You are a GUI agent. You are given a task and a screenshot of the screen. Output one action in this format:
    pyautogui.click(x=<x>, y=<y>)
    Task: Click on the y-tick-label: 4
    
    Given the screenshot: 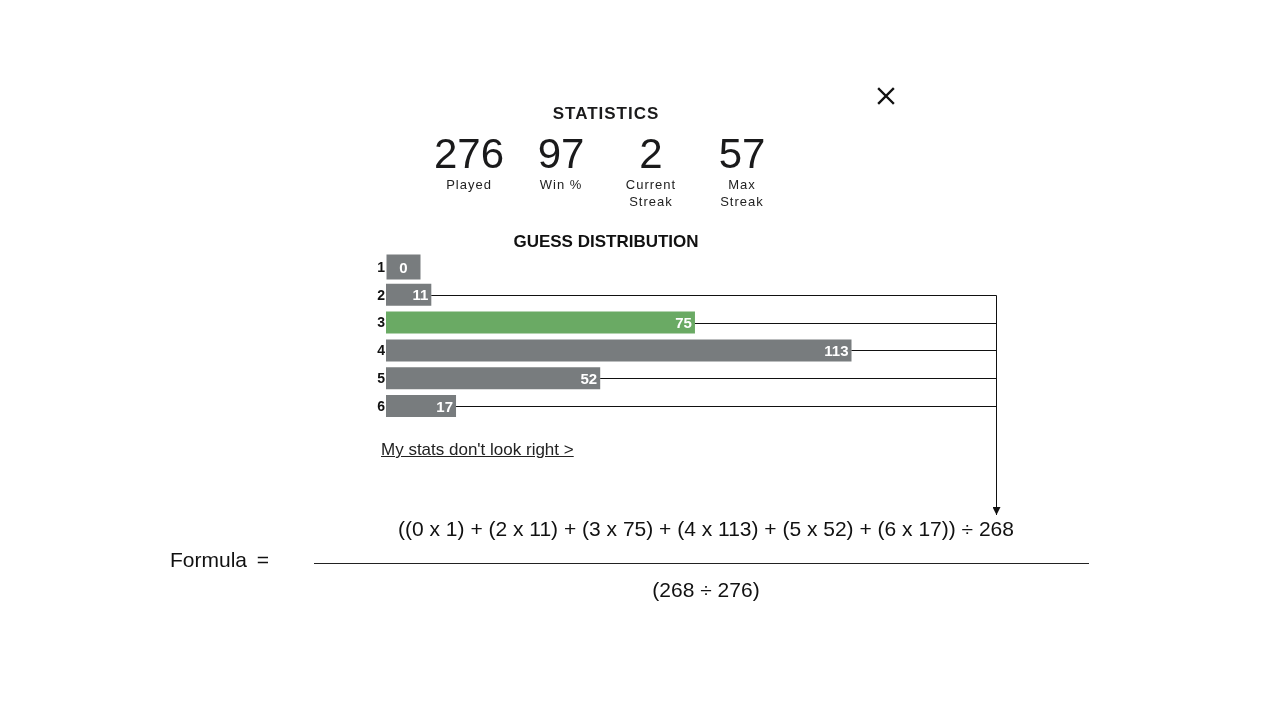 What is the action you would take?
    pyautogui.click(x=381, y=350)
    